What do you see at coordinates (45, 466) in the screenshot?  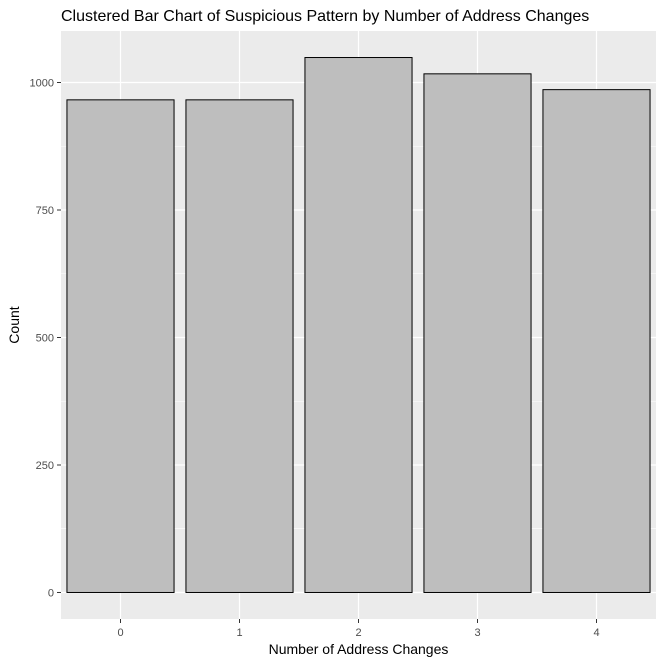 I see `y-tick-label: 250` at bounding box center [45, 466].